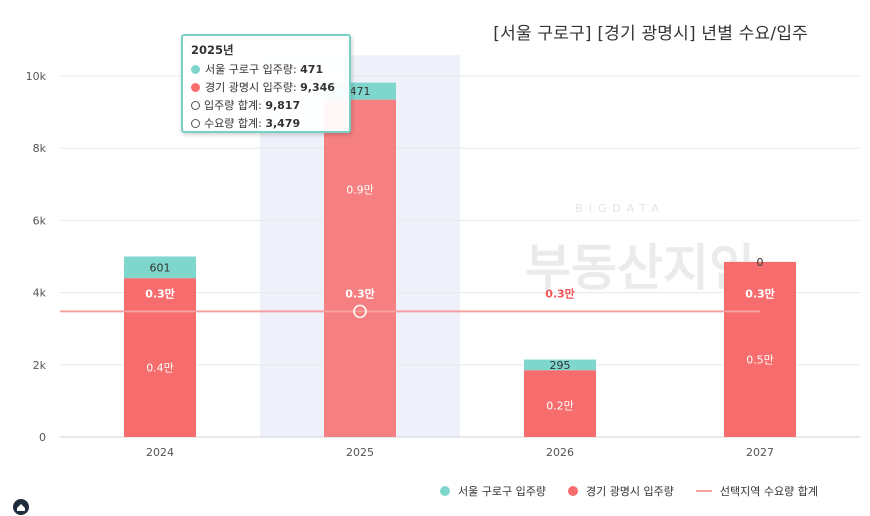 The height and width of the screenshot is (516, 870). What do you see at coordinates (650, 34) in the screenshot?
I see `chart-title: [서울 구로구] [경기 광명시] 년별 수요/입주` at bounding box center [650, 34].